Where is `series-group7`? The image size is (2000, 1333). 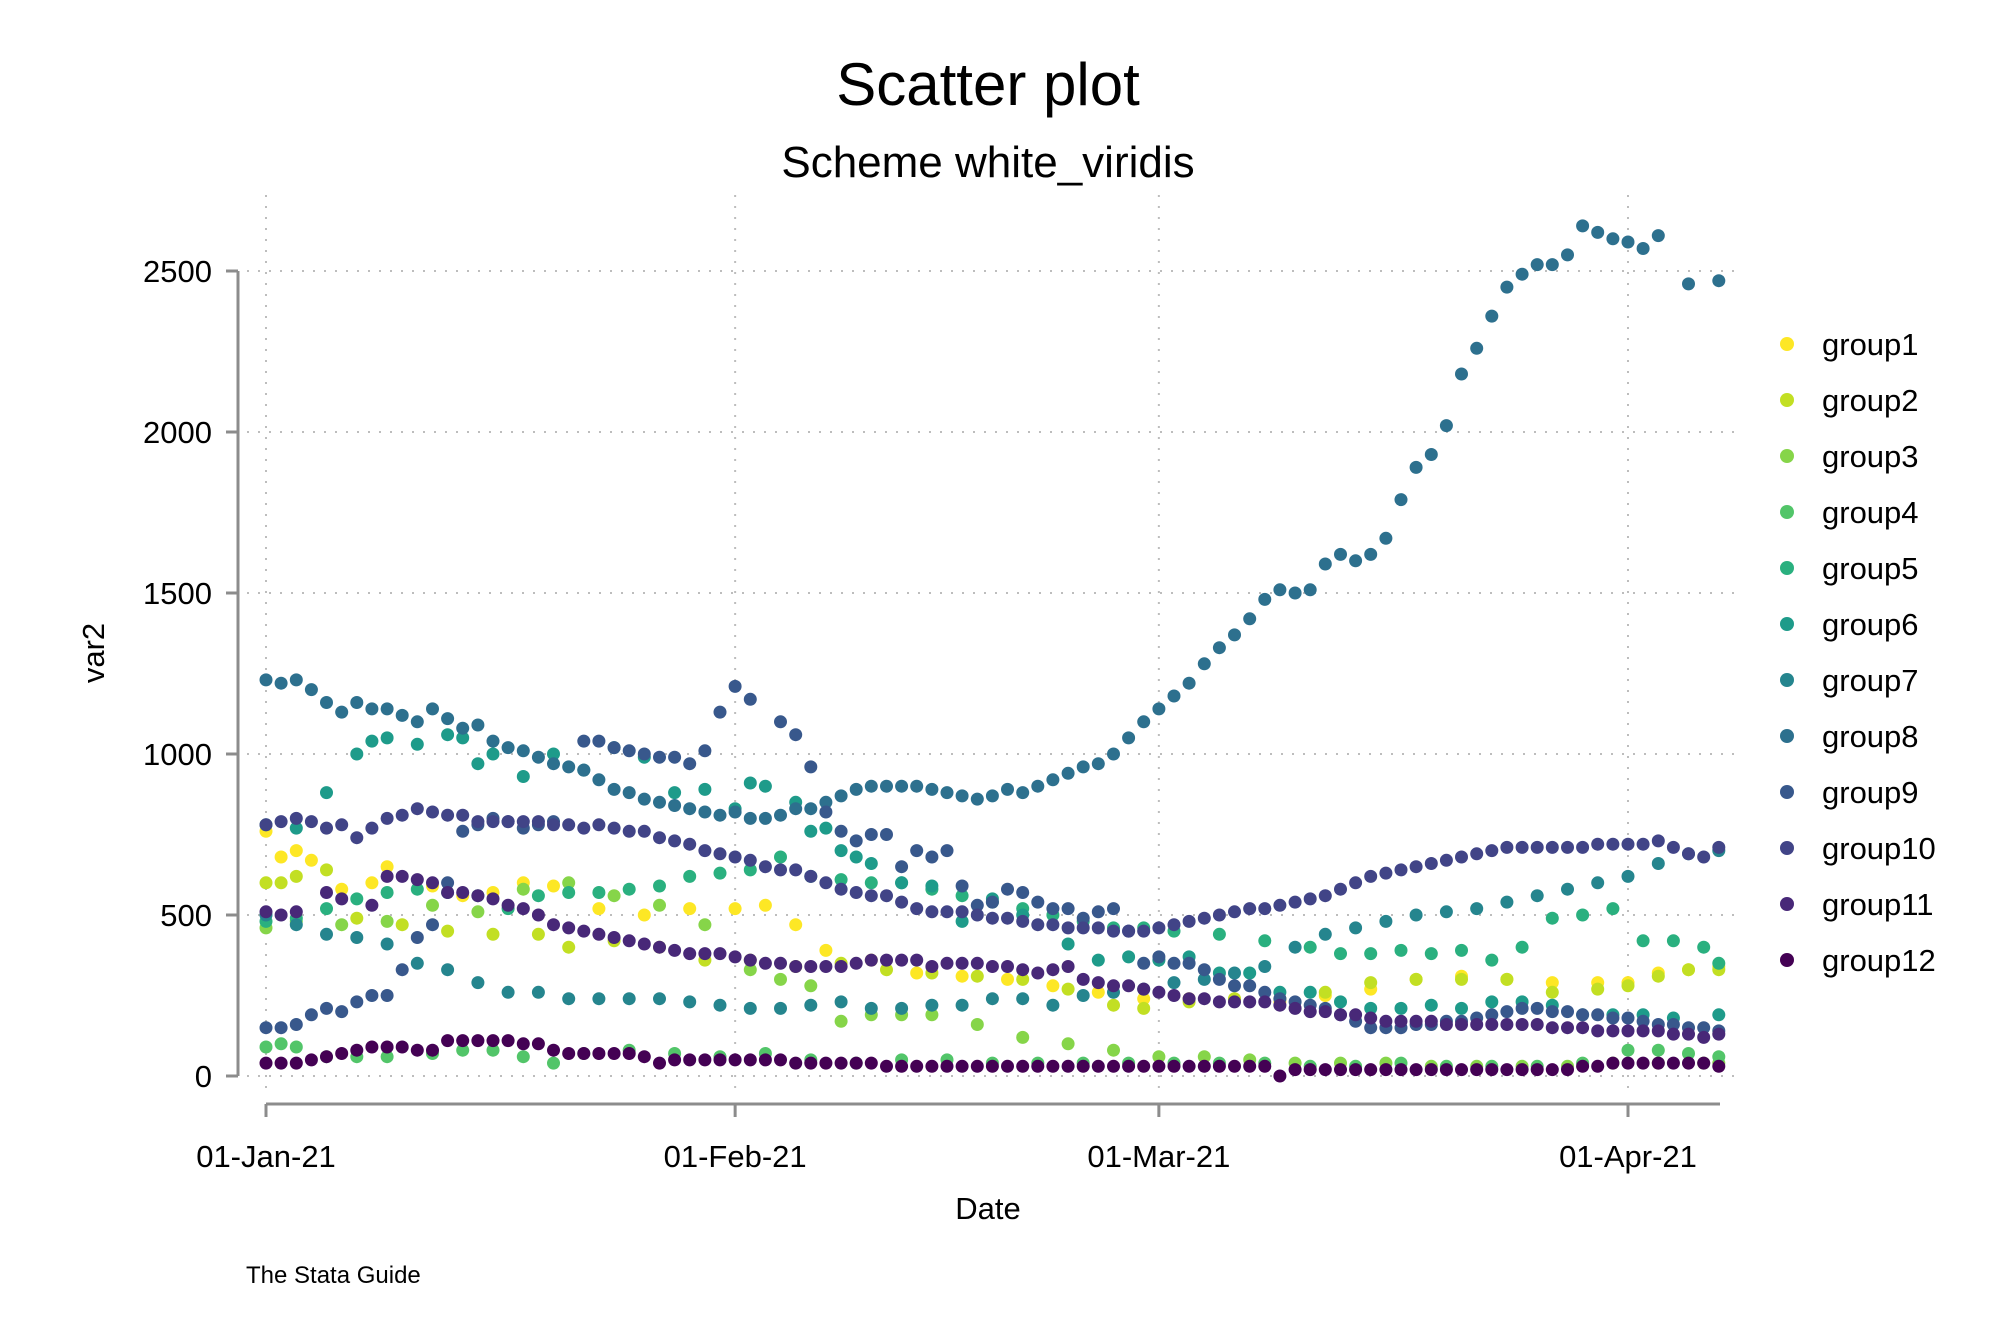 series-group7 is located at coordinates (992, 929).